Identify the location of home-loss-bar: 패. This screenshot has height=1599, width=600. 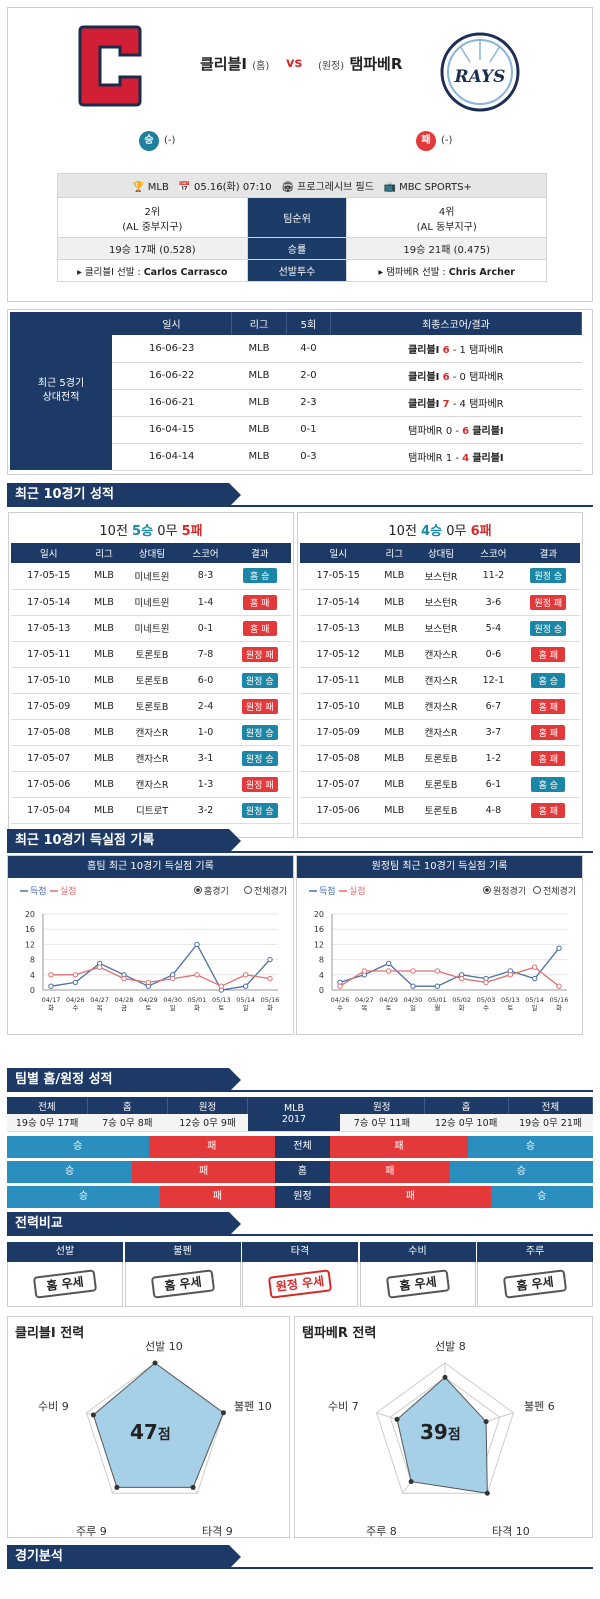
(217, 1197).